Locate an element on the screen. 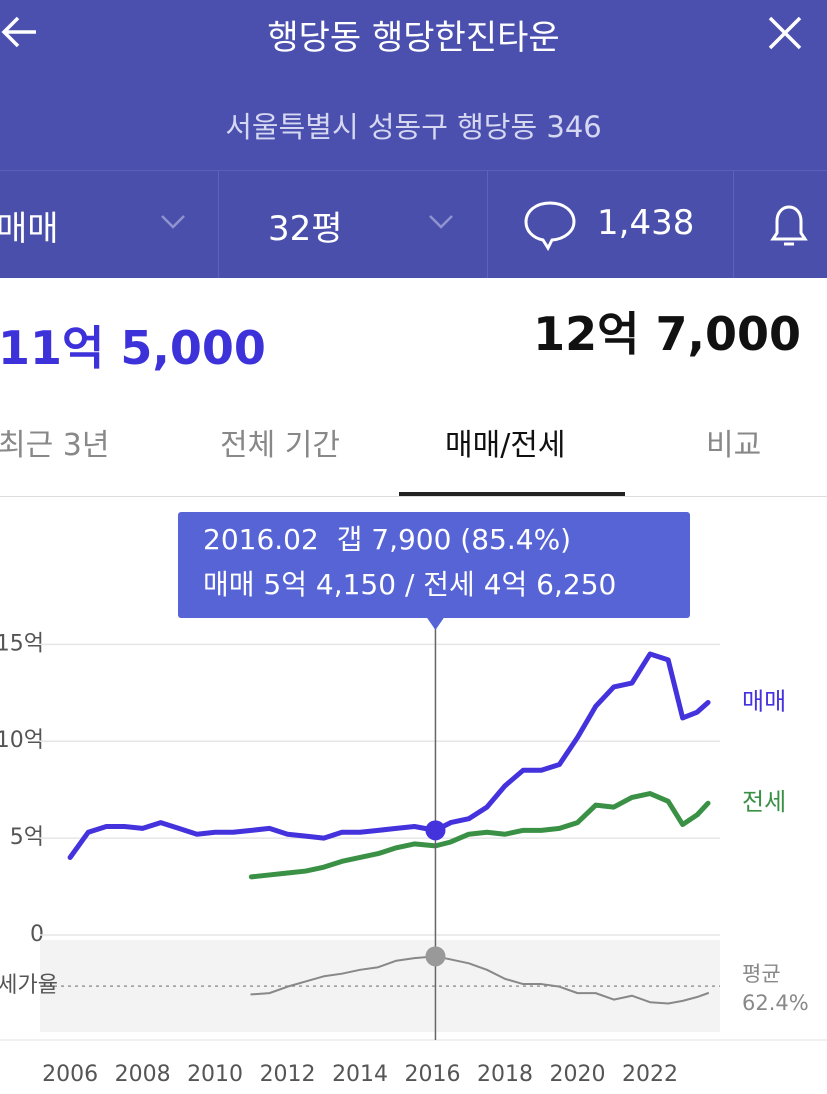 This screenshot has height=1094, width=827. y-tick-label: 5억 is located at coordinates (27, 837).